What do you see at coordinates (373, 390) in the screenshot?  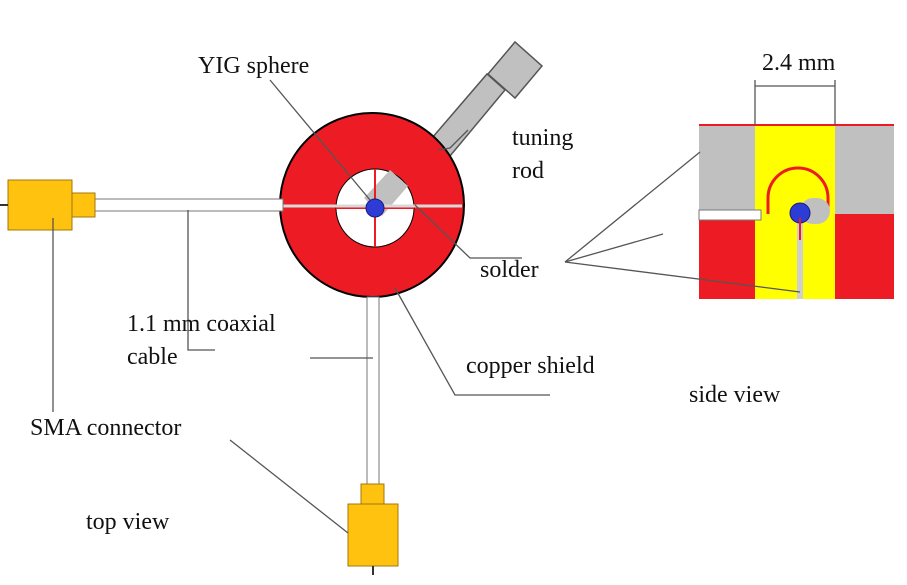 I see `coax-cable-vertical` at bounding box center [373, 390].